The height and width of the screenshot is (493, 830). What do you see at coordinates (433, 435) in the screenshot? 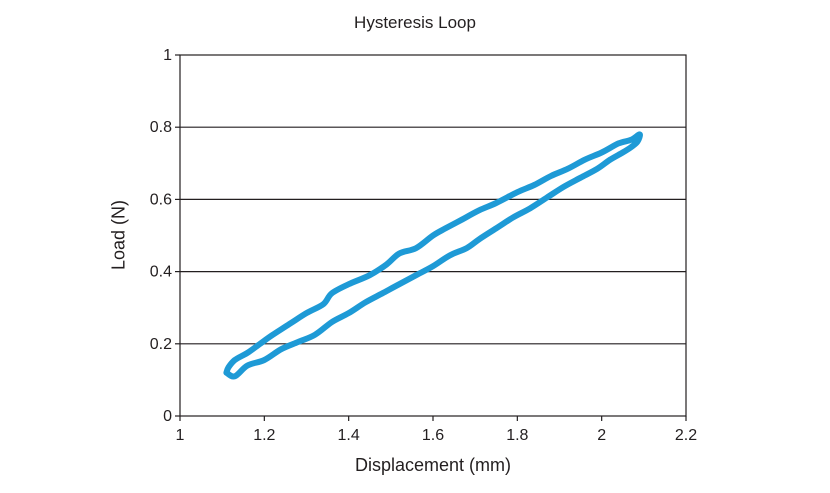
I see `x-tick-label: 1.6` at bounding box center [433, 435].